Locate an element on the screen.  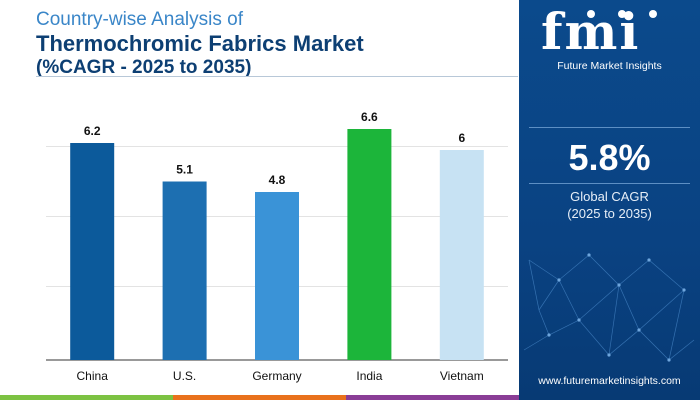
x-tick-label: India is located at coordinates (369, 376).